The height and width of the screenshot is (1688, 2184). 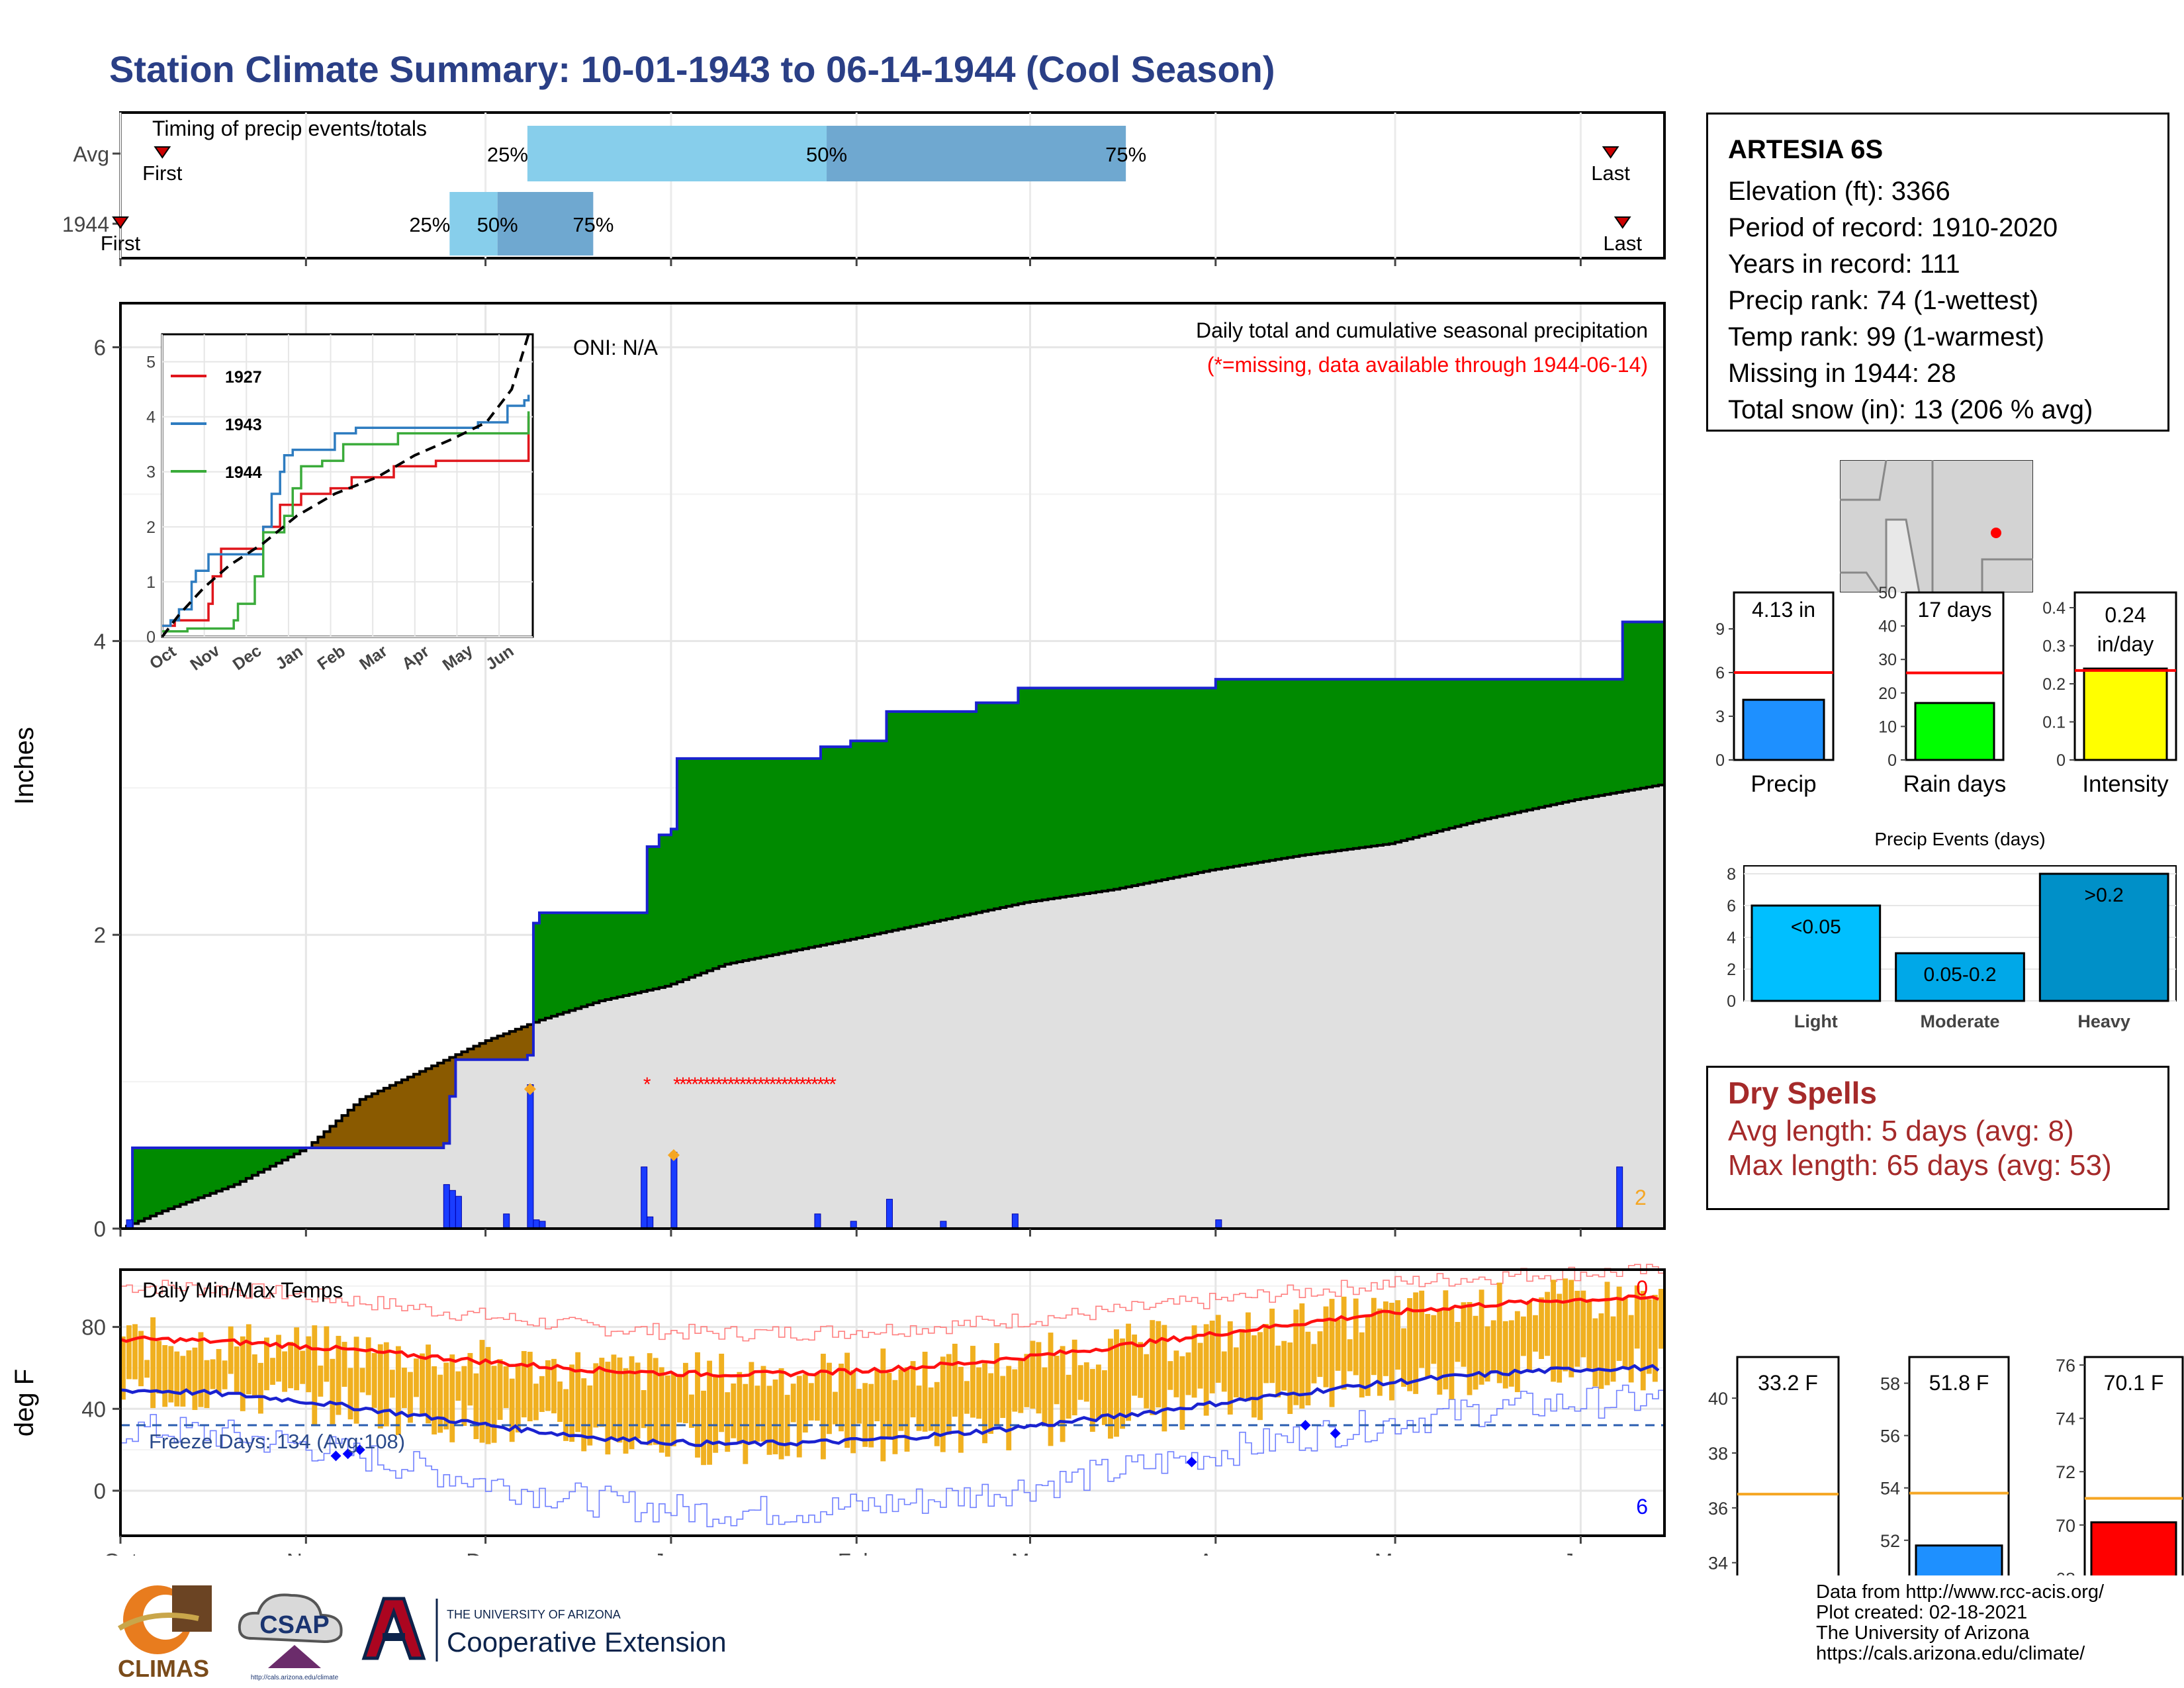 I want to click on precip-daily-bar, so click(x=459, y=1212).